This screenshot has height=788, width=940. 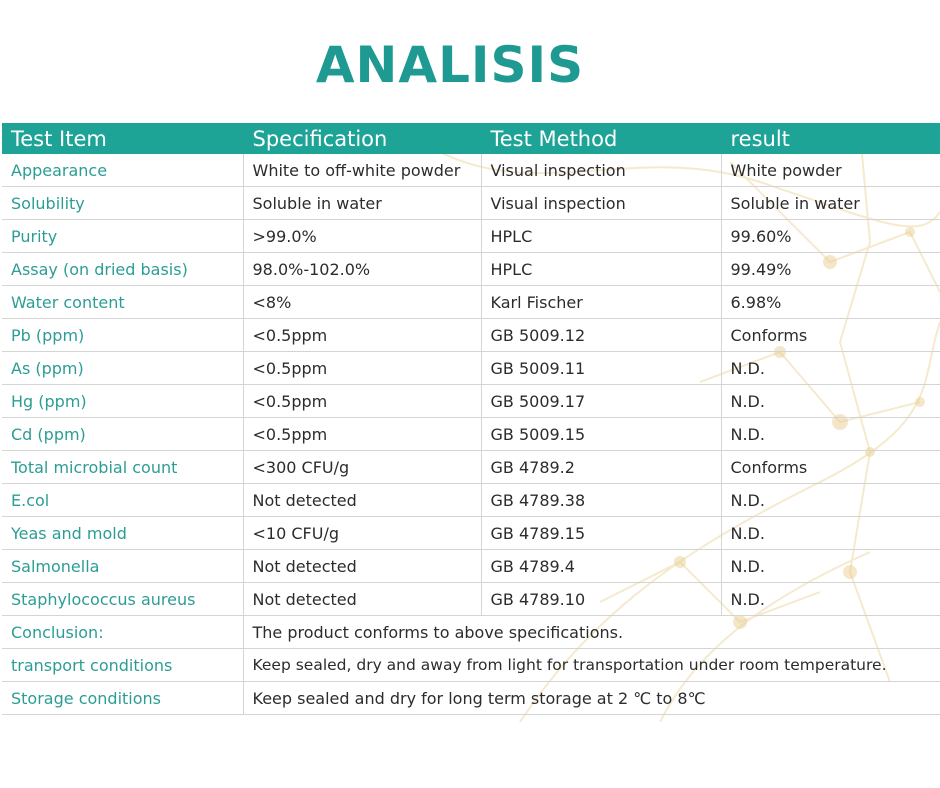 I want to click on specification: White to off-white powder, so click(x=362, y=170).